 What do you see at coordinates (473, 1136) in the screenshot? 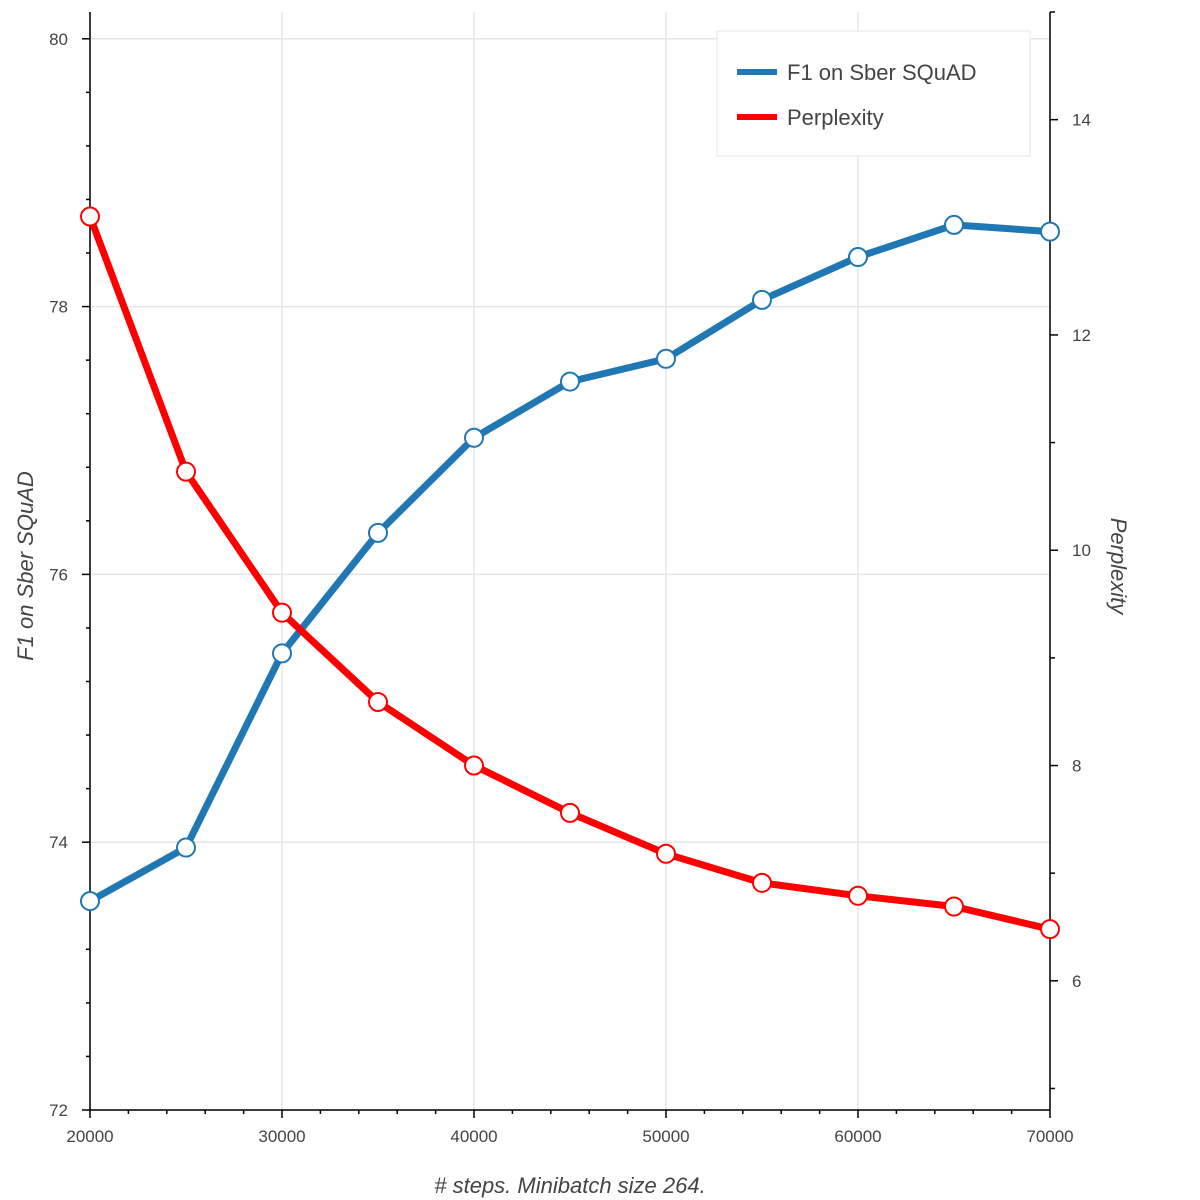
I see `x-tick-label: 40000` at bounding box center [473, 1136].